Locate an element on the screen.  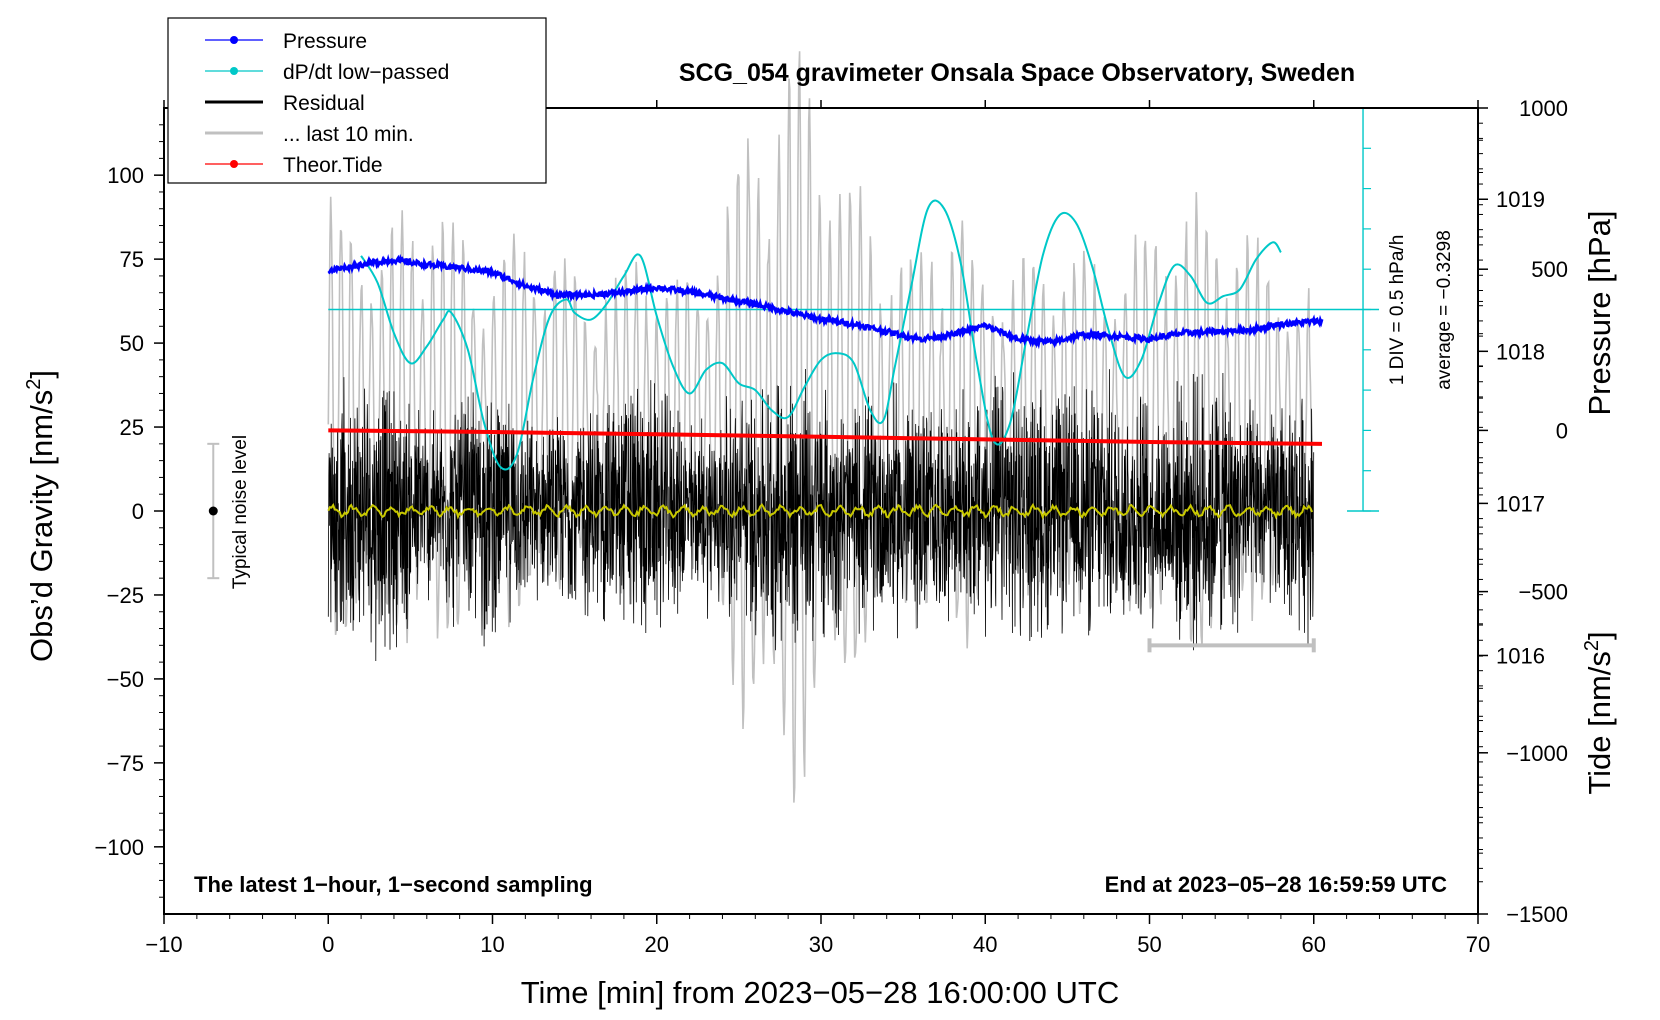
y-tick-label: −75 is located at coordinates (125, 763).